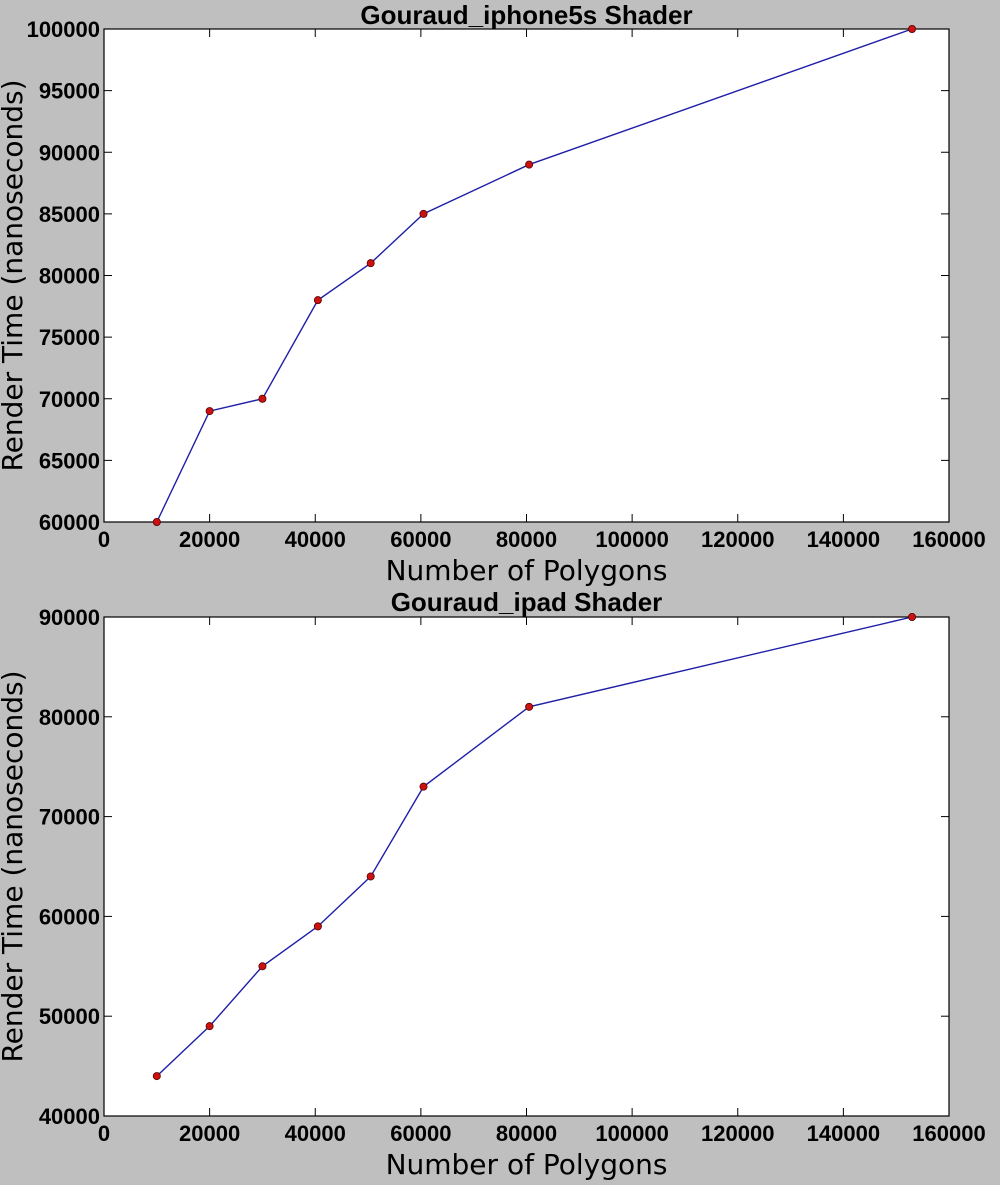 This screenshot has width=1000, height=1185. Describe the element at coordinates (69, 91) in the screenshot. I see `y-tick-label: 95000` at that location.